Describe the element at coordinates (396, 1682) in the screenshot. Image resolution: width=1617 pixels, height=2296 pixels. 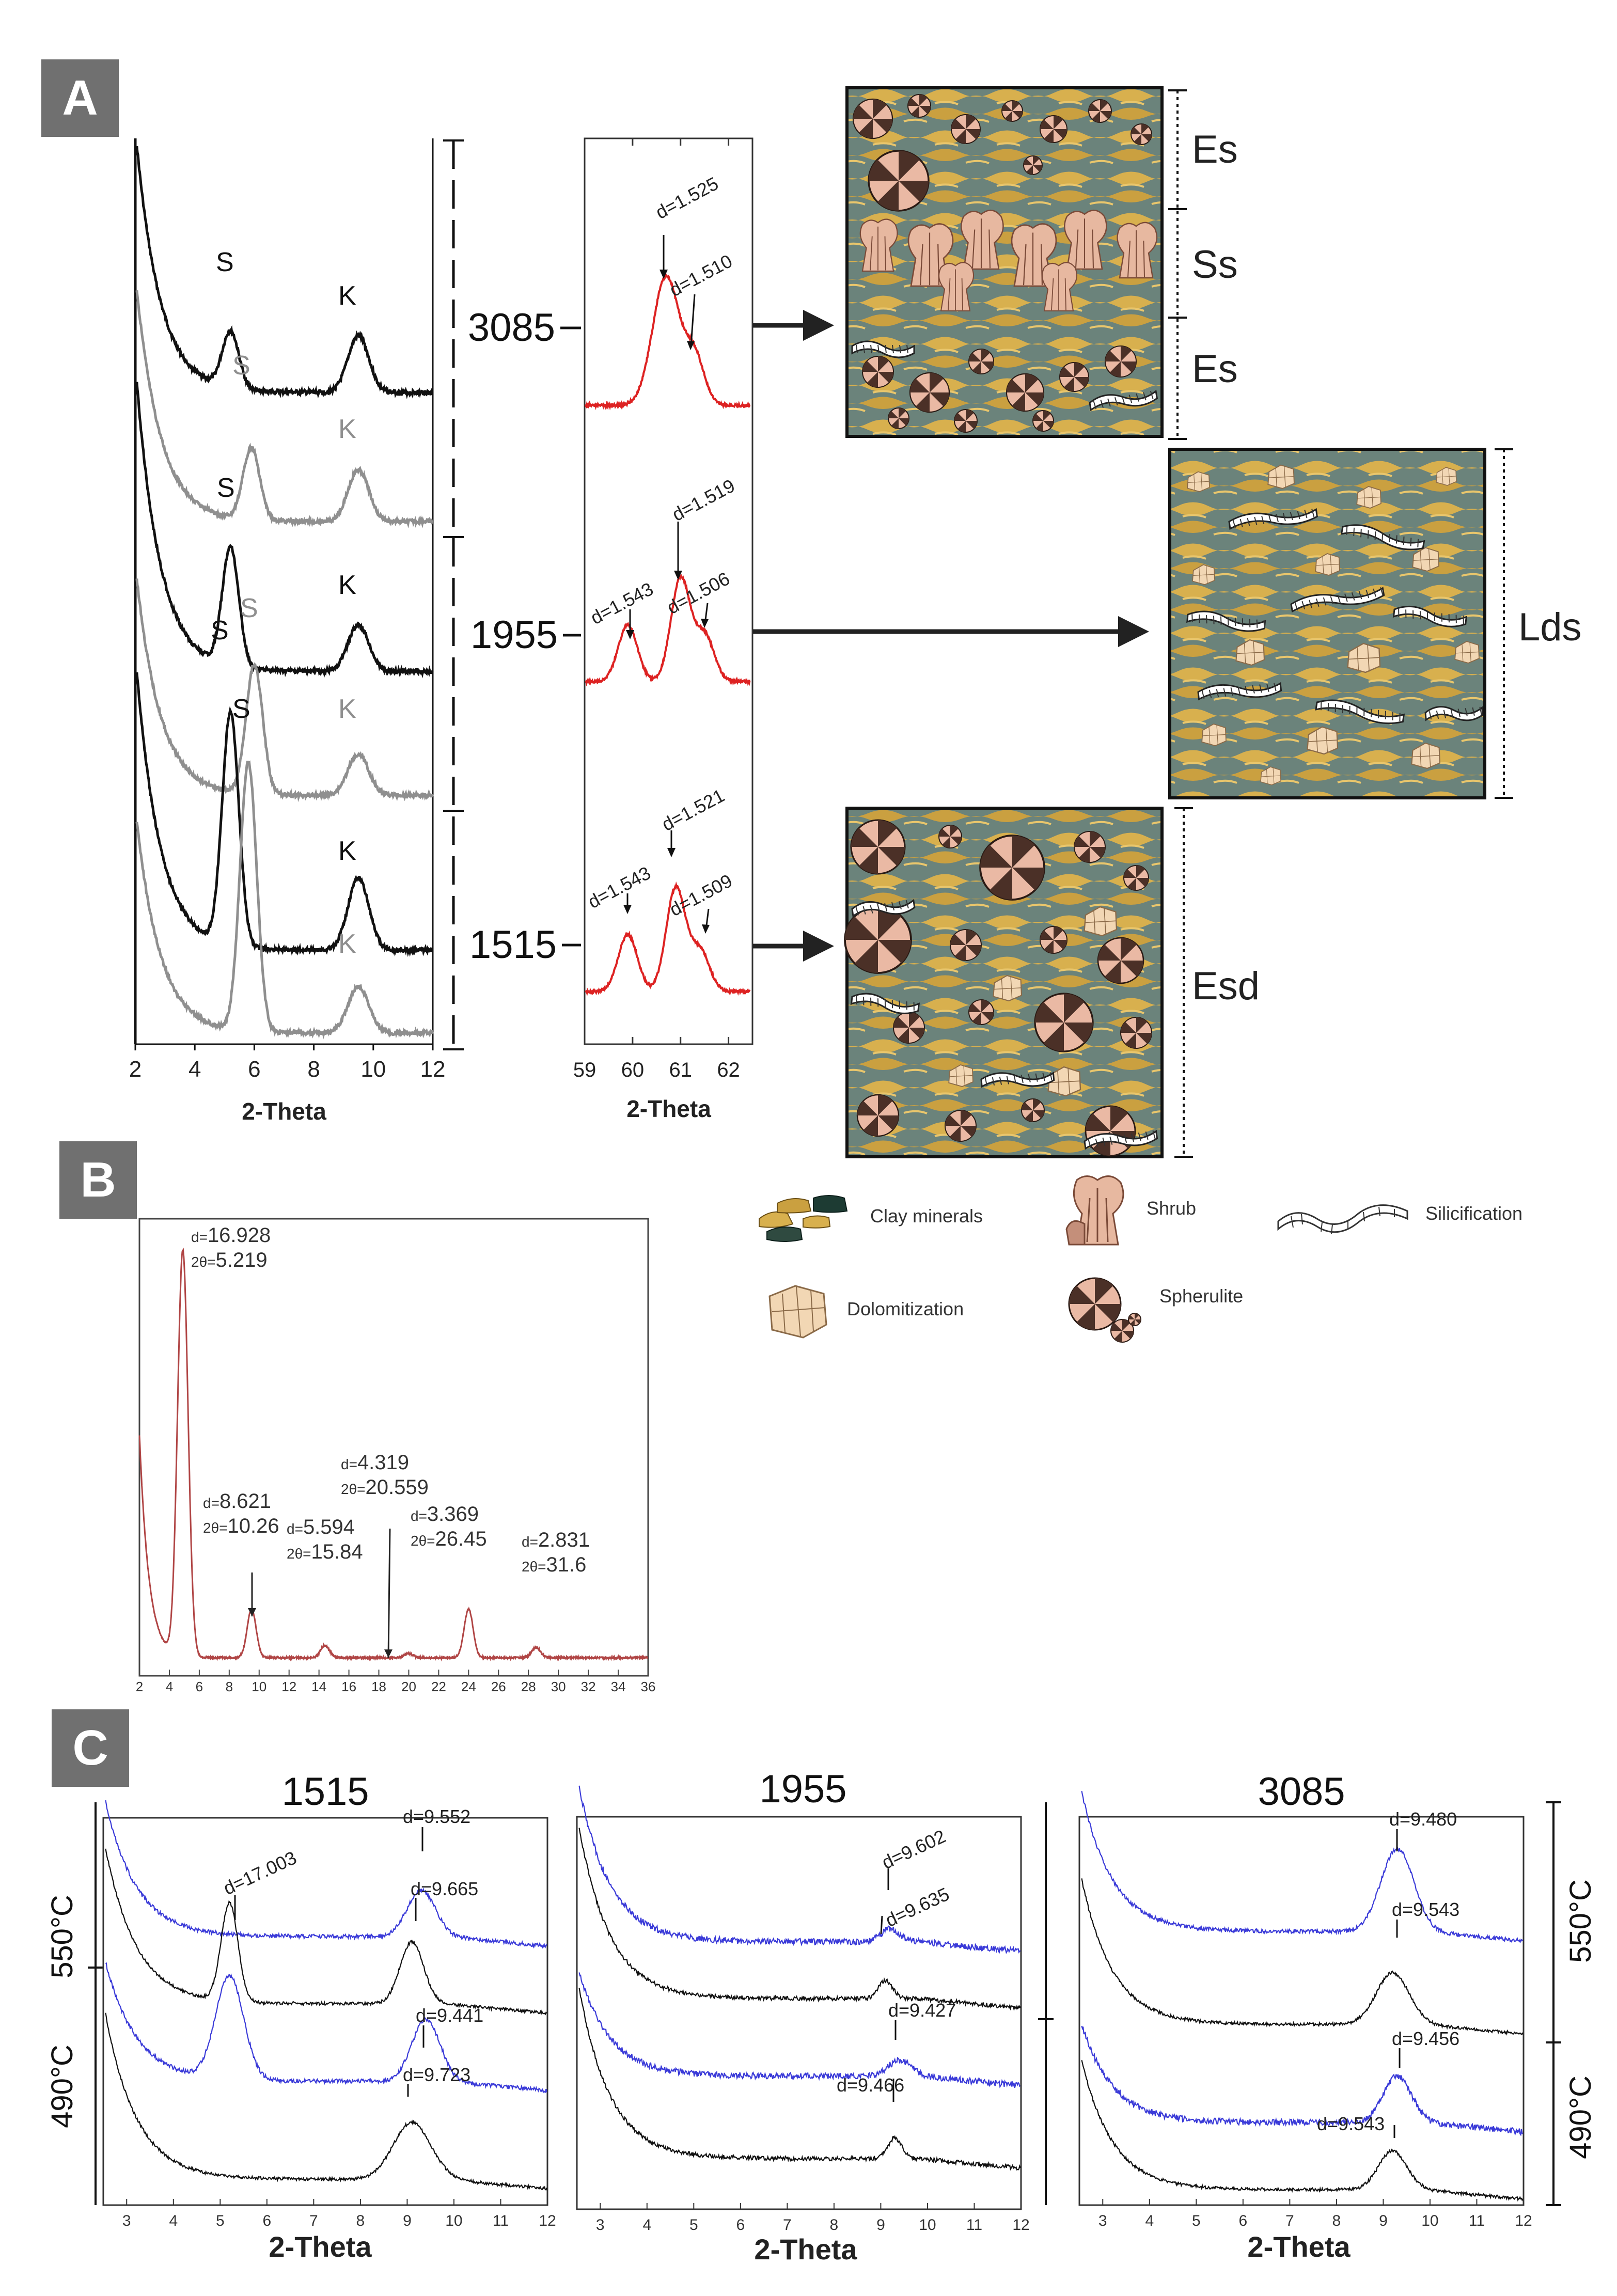
I see `panel-b-ticks: 2 4 6 8 10 12 14 16 18 20 22 24 26 28 30 32 34 36` at that location.